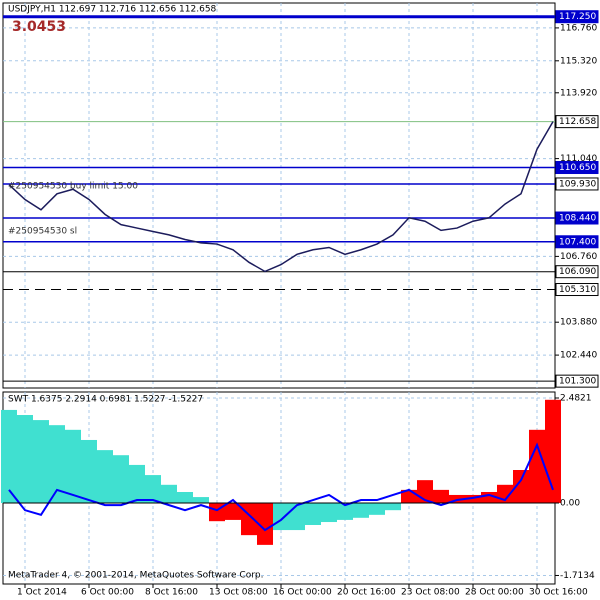 The image size is (600, 600). I want to click on level-label: 117.250, so click(577, 17).